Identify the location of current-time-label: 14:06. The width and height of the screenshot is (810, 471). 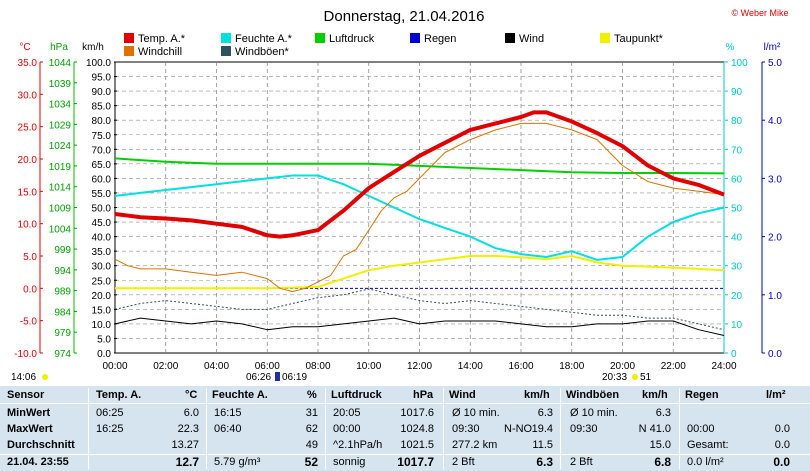
(23, 377).